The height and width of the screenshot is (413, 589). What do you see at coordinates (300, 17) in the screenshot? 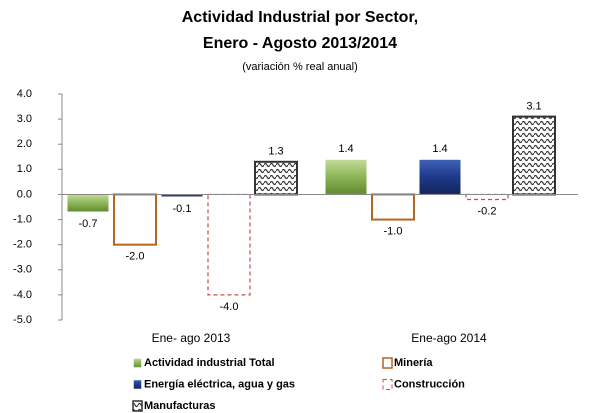
I see `chart-title: Actividad Industrial por Sector,` at bounding box center [300, 17].